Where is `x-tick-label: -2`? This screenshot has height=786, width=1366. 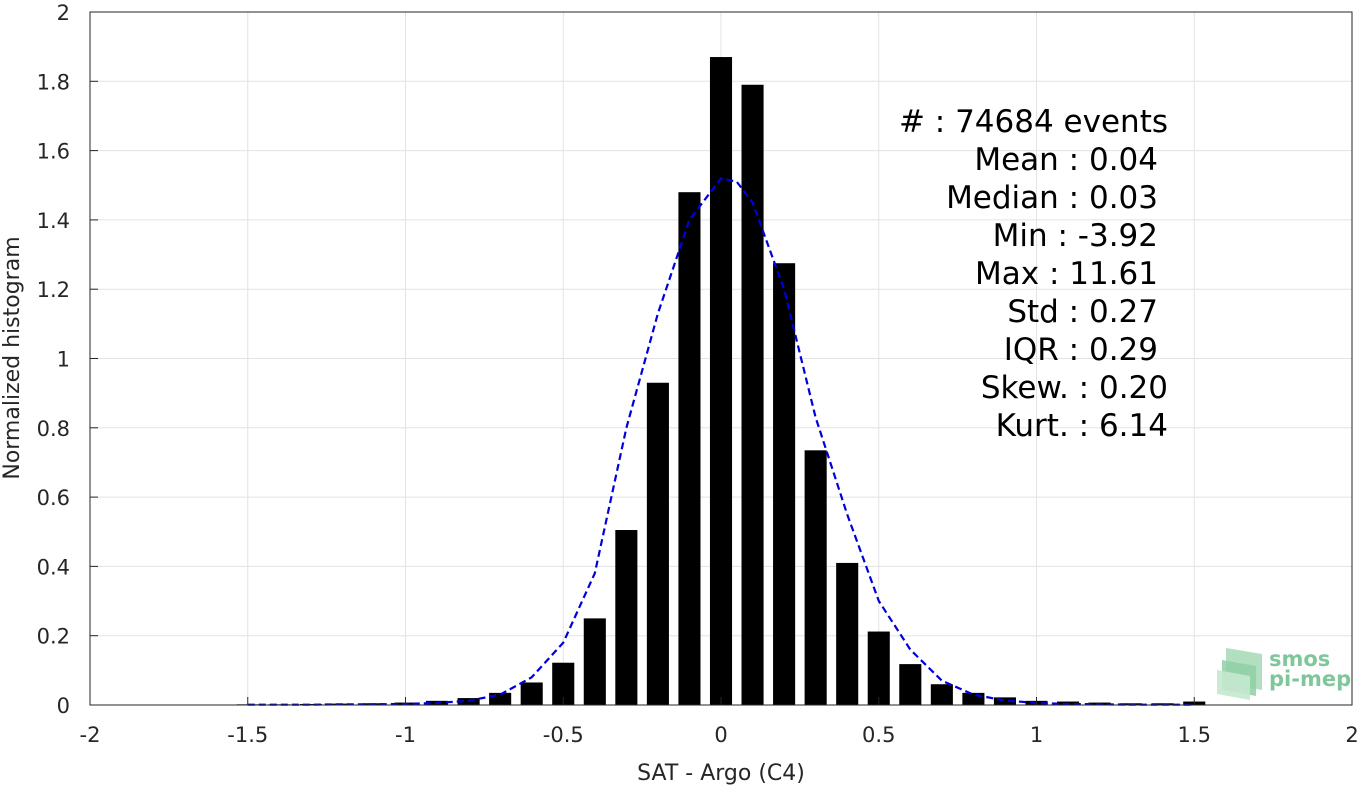
x-tick-label: -2 is located at coordinates (90, 735).